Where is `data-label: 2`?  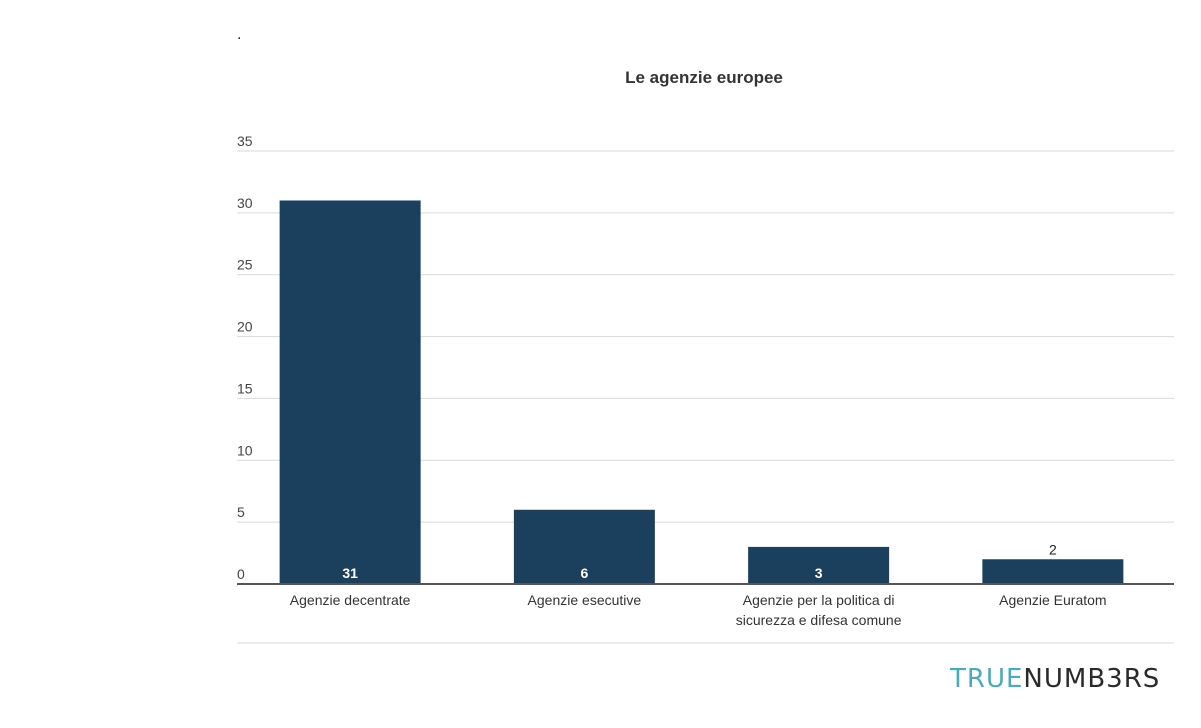 data-label: 2 is located at coordinates (1053, 549).